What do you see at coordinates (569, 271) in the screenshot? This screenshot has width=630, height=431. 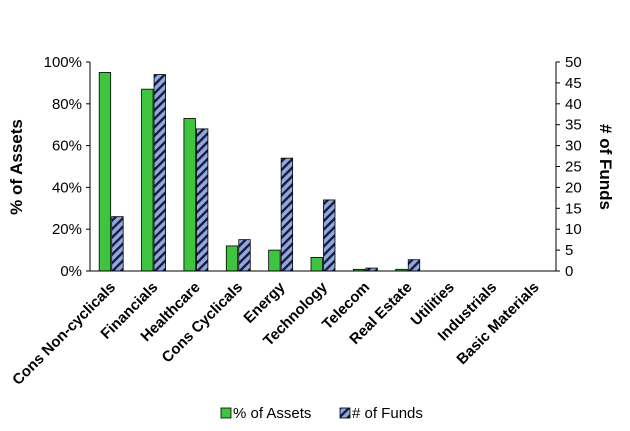 I see `right-tick-label: 0` at bounding box center [569, 271].